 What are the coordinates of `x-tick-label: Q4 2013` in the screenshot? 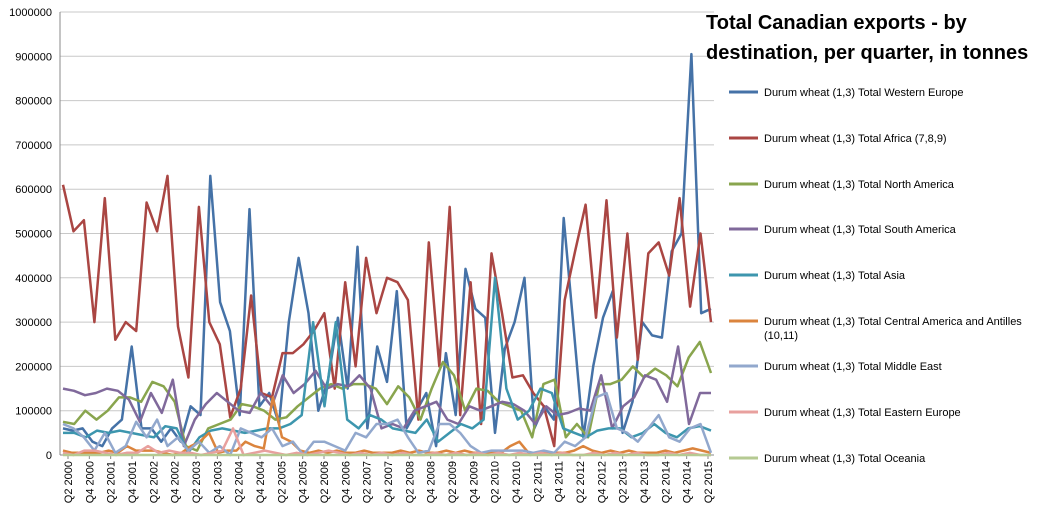 It's located at (645, 482).